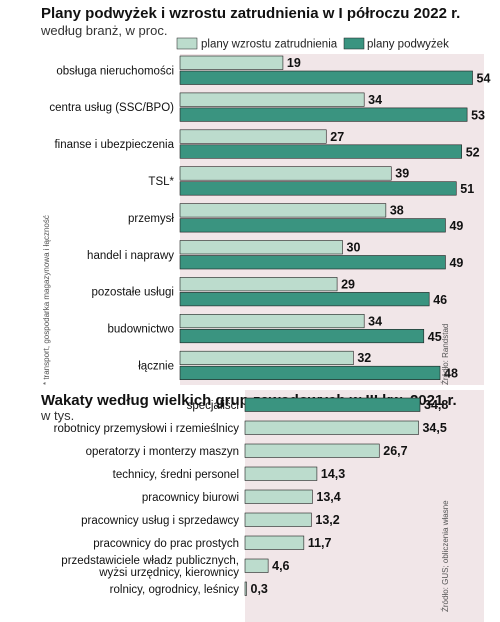  What do you see at coordinates (445, 354) in the screenshot?
I see `chart1-source: Źródło: Randstad` at bounding box center [445, 354].